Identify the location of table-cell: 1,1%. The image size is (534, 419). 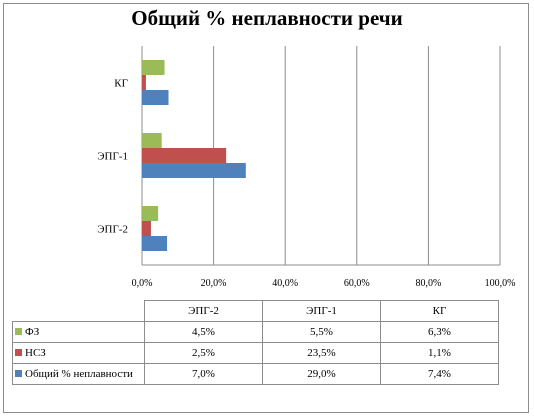
(439, 353).